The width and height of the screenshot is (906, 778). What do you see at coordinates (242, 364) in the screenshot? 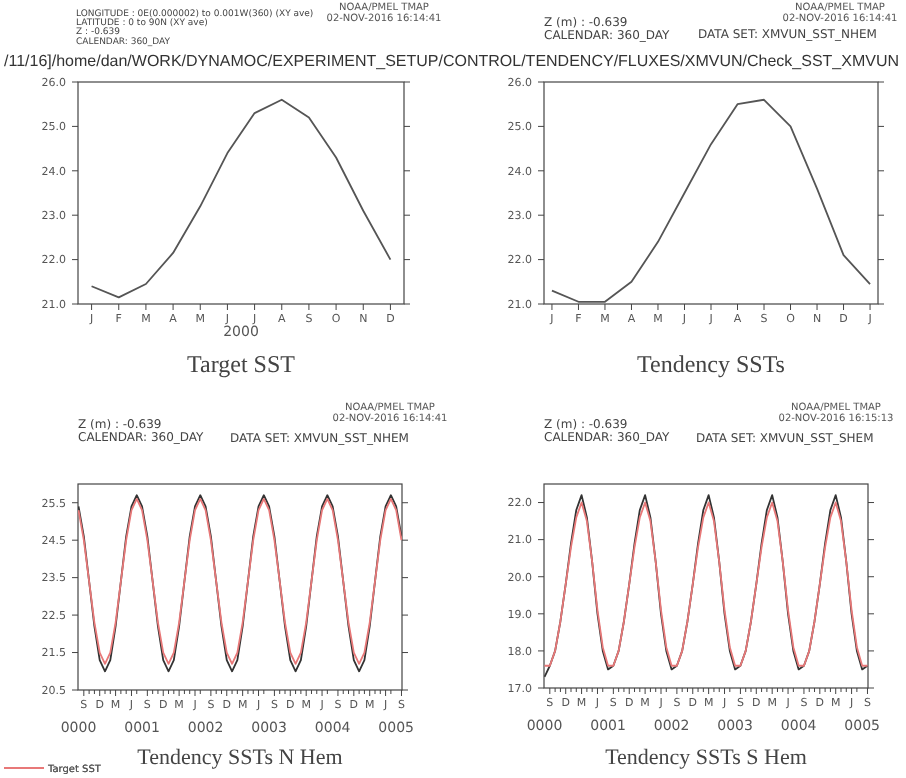
I see `text: Target SST` at bounding box center [242, 364].